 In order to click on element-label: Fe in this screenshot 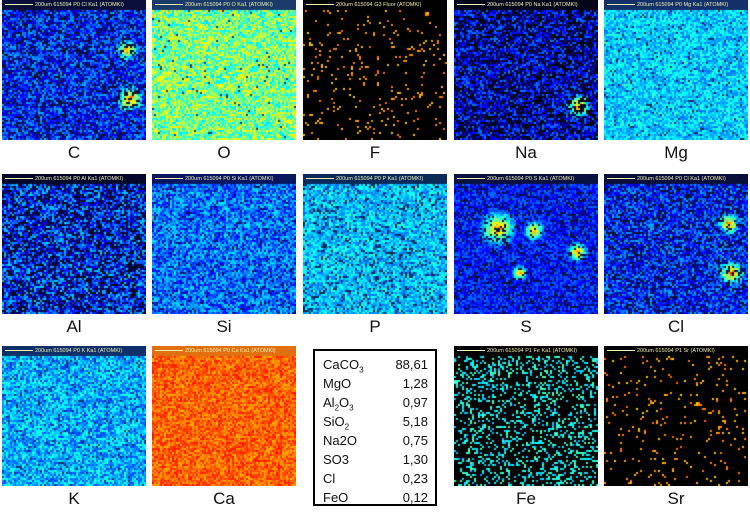, I will do `click(526, 498)`.